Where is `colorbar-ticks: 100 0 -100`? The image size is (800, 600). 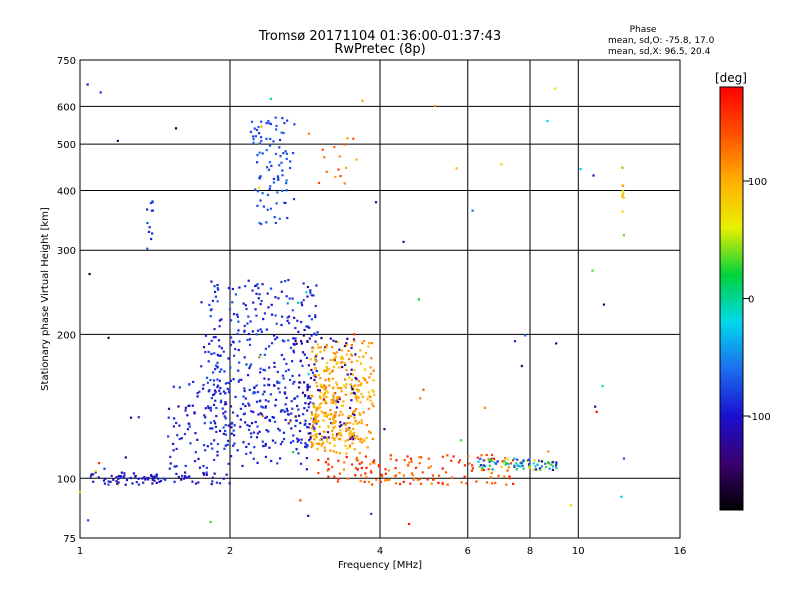
colorbar-ticks: 100 0 -100 is located at coordinates (757, 300).